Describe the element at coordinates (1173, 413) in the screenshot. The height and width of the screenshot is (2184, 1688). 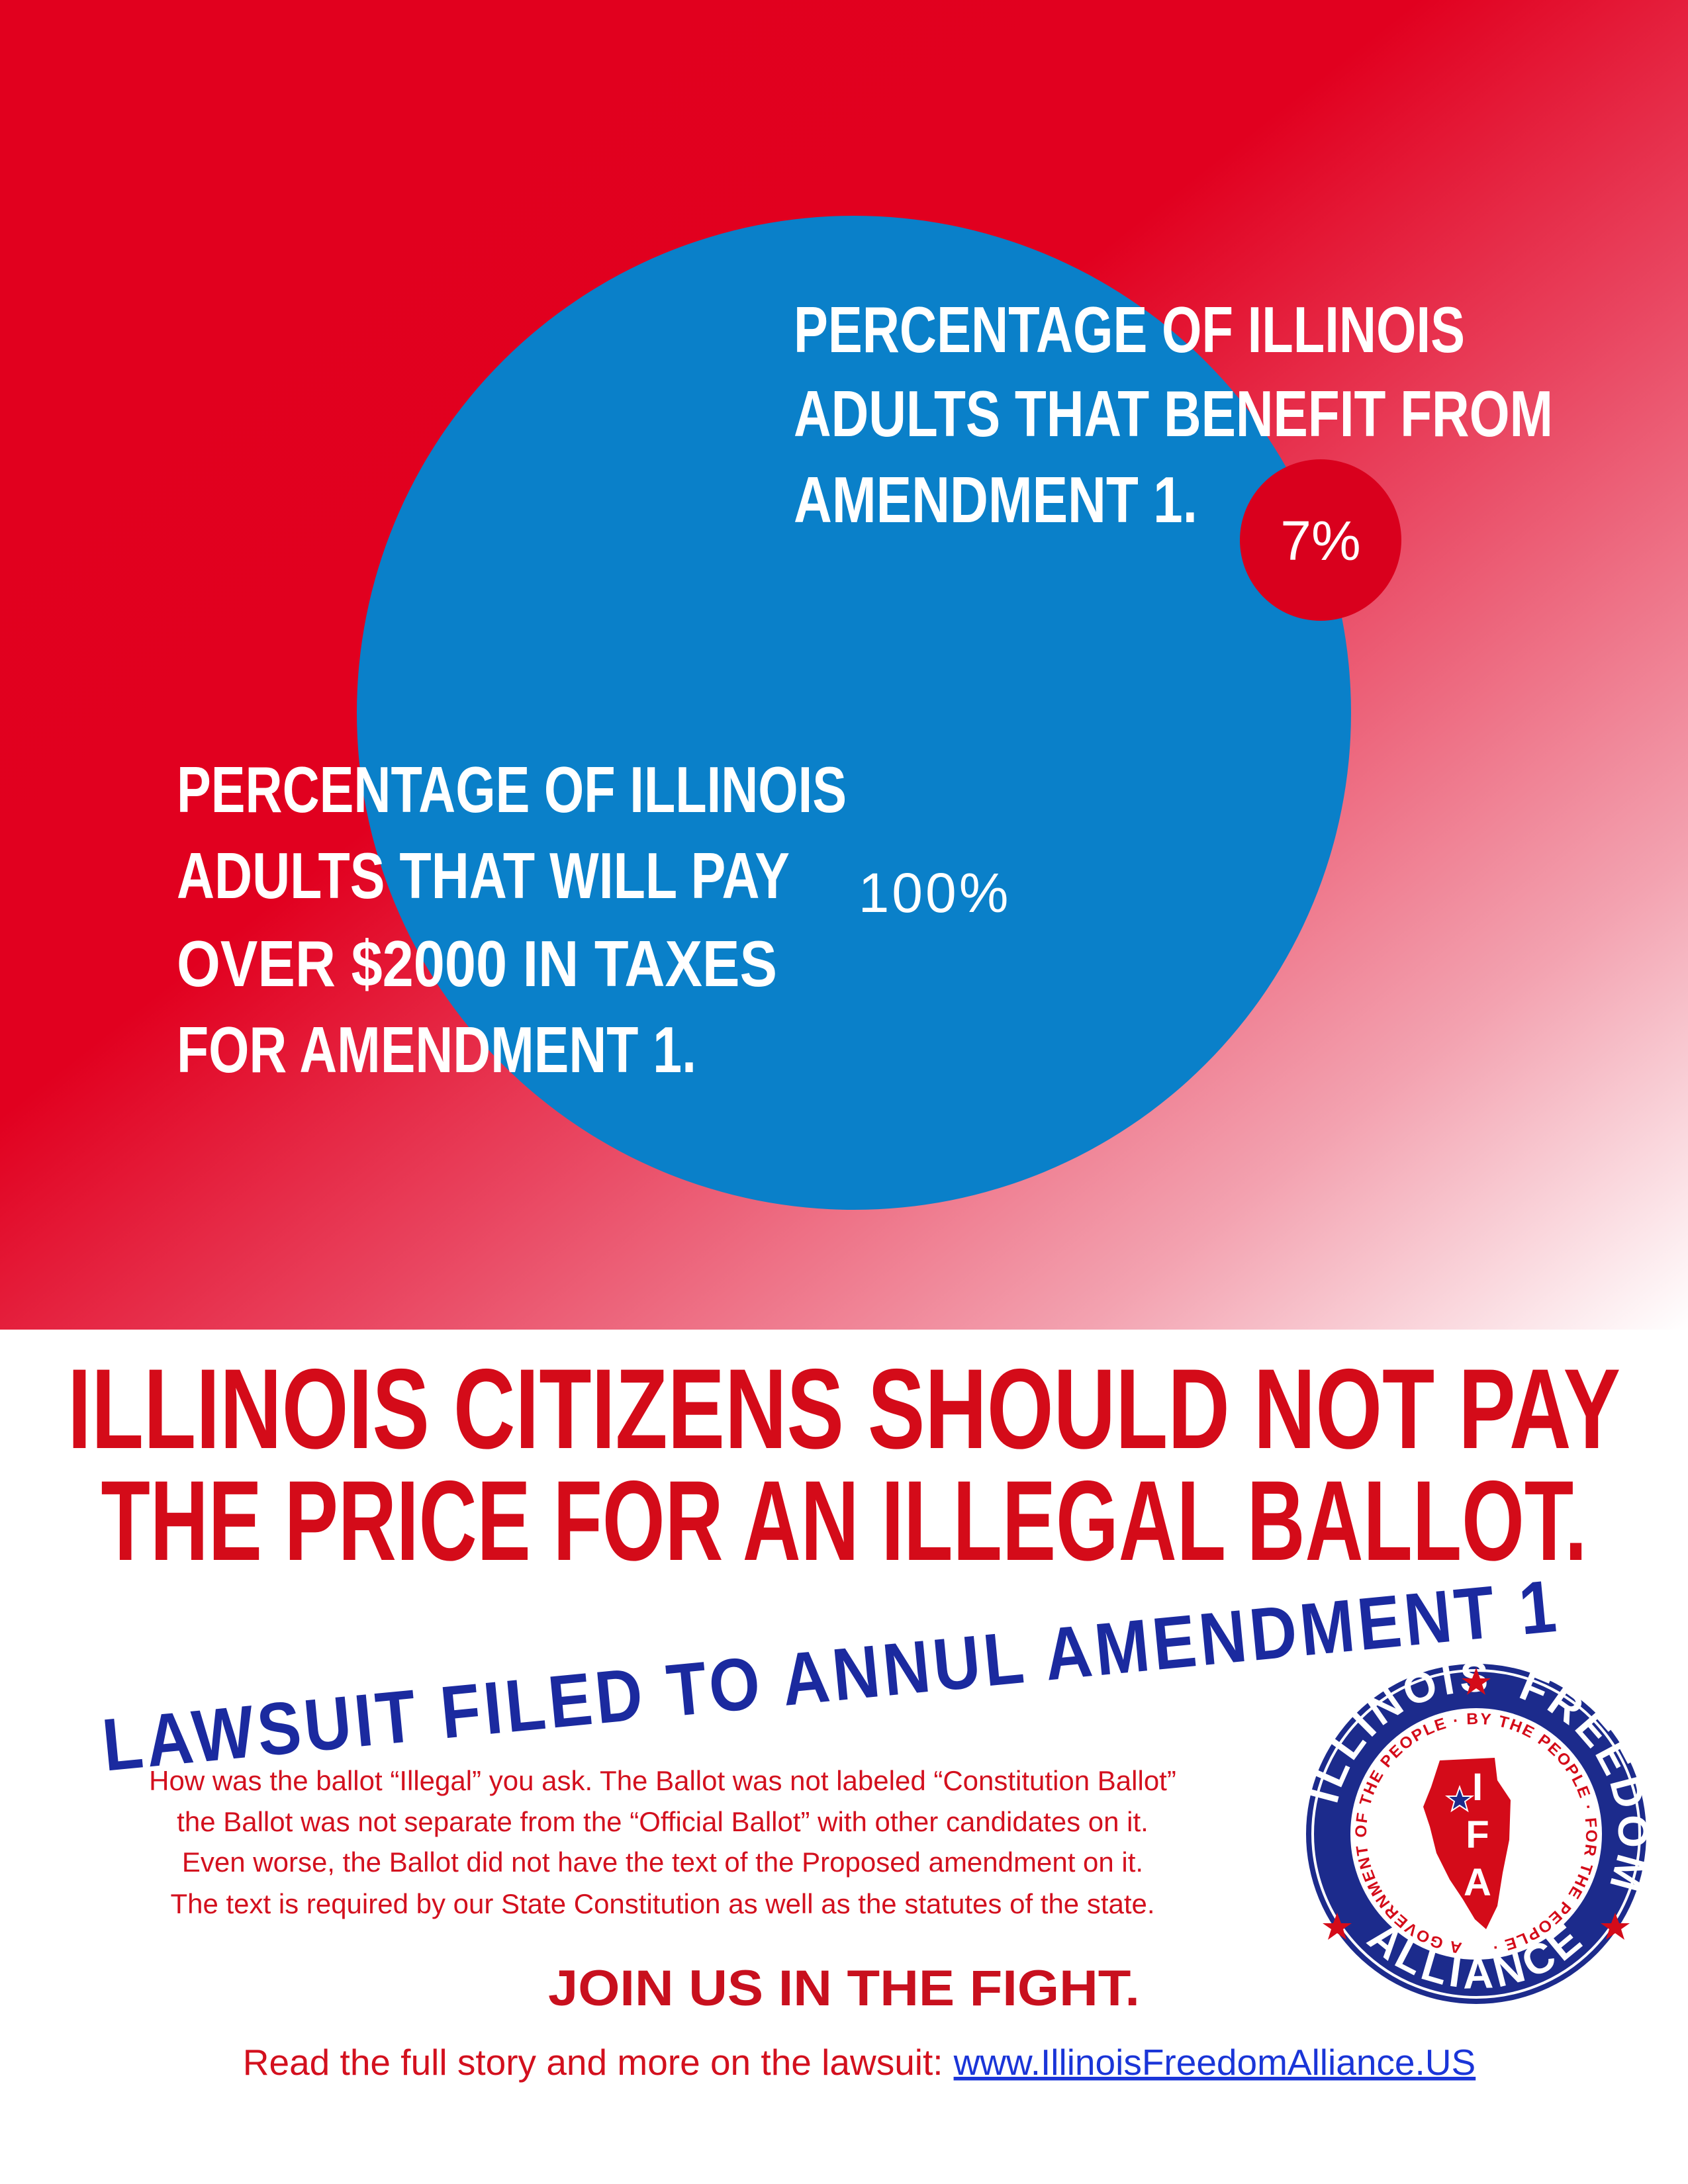
I see `benefit-label: ADULTS THAT BENEFIT FROM` at that location.